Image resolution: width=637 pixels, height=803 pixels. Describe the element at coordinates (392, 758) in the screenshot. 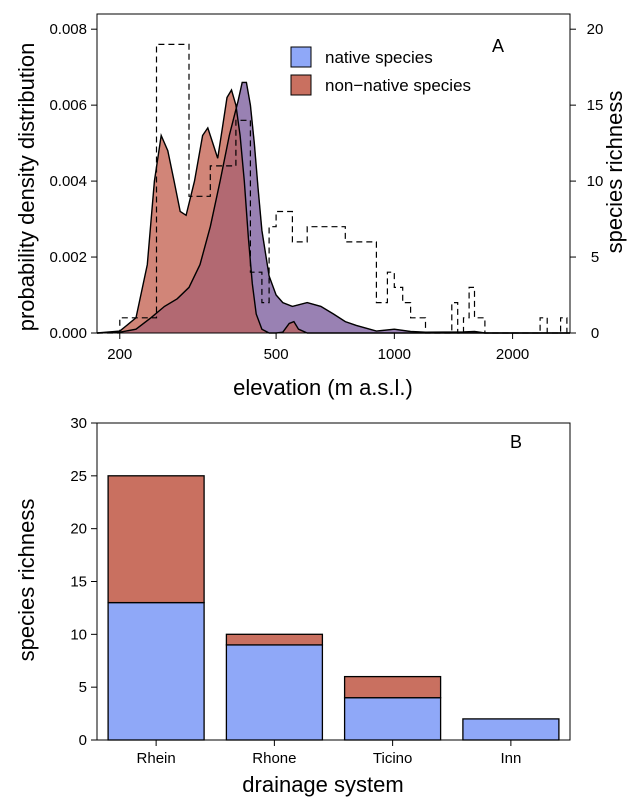

I see `category-label-ticino: Ticino` at that location.